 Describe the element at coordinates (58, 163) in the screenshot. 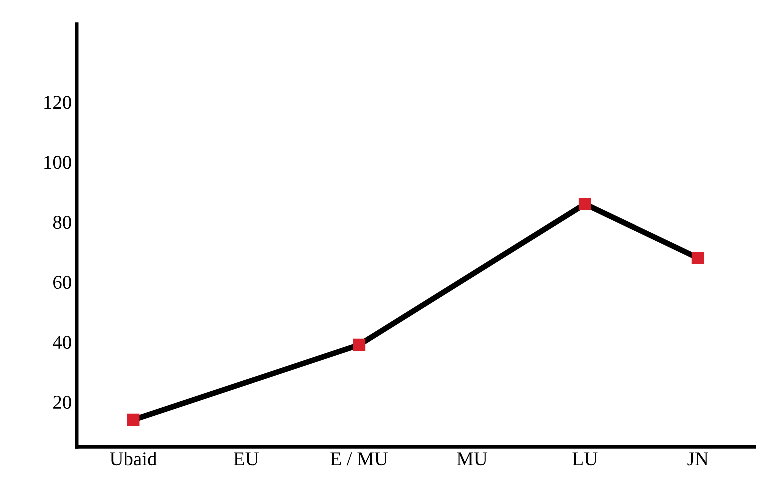

I see `y-tick-label: 100` at that location.